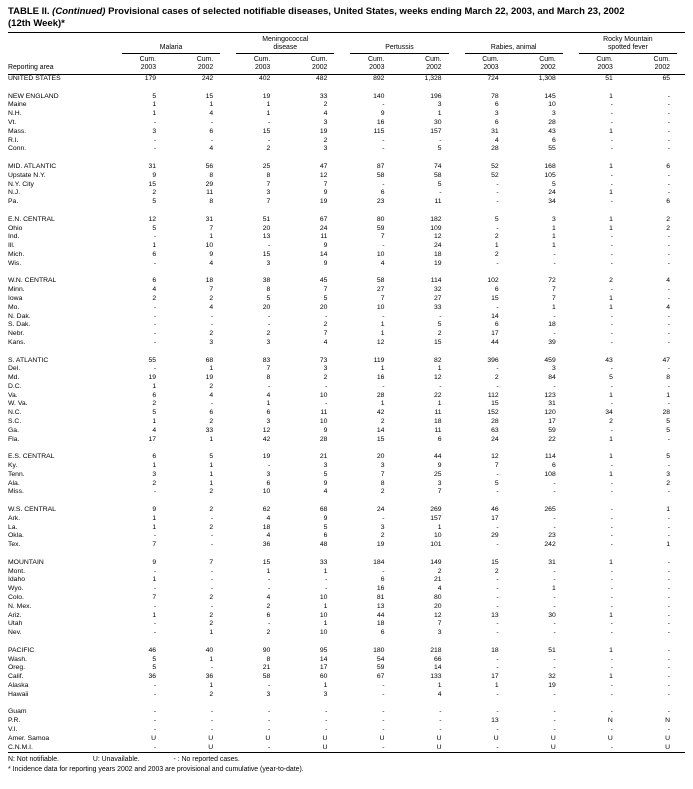 This screenshot has height=789, width=693. I want to click on value-cell: 39, so click(552, 342).